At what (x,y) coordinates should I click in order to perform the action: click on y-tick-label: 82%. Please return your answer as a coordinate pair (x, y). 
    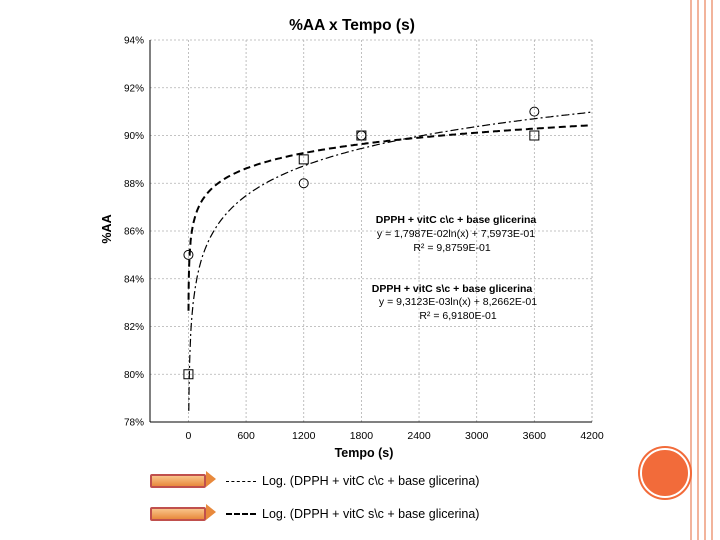
    Looking at the image, I should click on (134, 327).